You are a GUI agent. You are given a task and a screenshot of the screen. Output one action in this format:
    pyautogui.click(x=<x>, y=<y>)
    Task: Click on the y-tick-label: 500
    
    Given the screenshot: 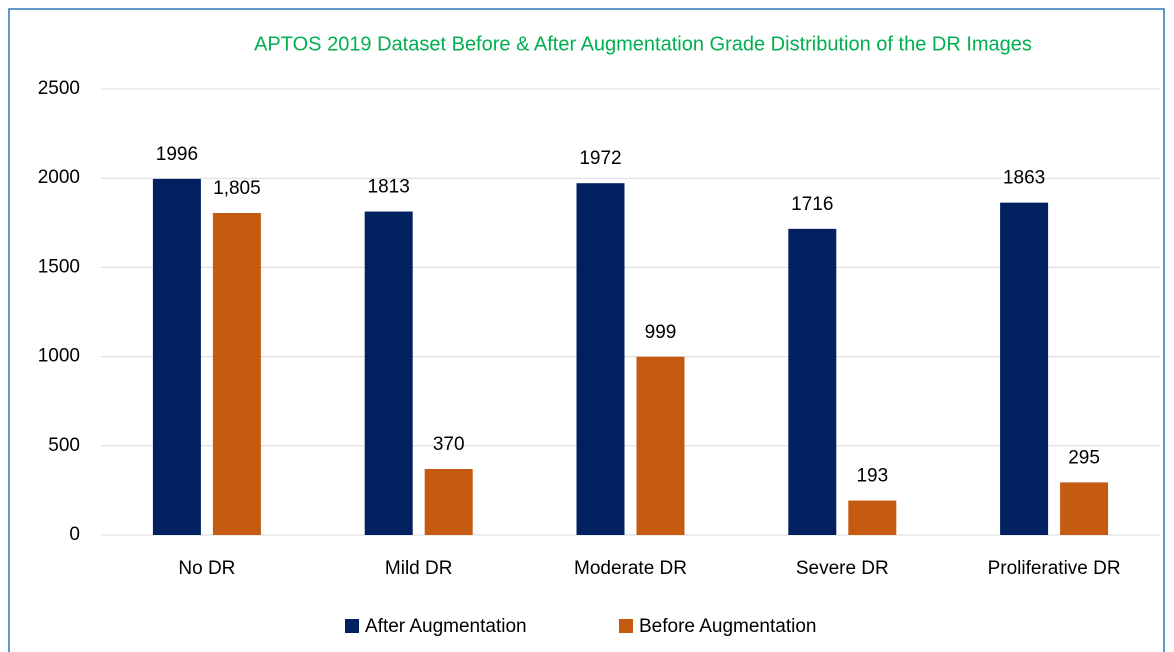 What is the action you would take?
    pyautogui.click(x=64, y=445)
    